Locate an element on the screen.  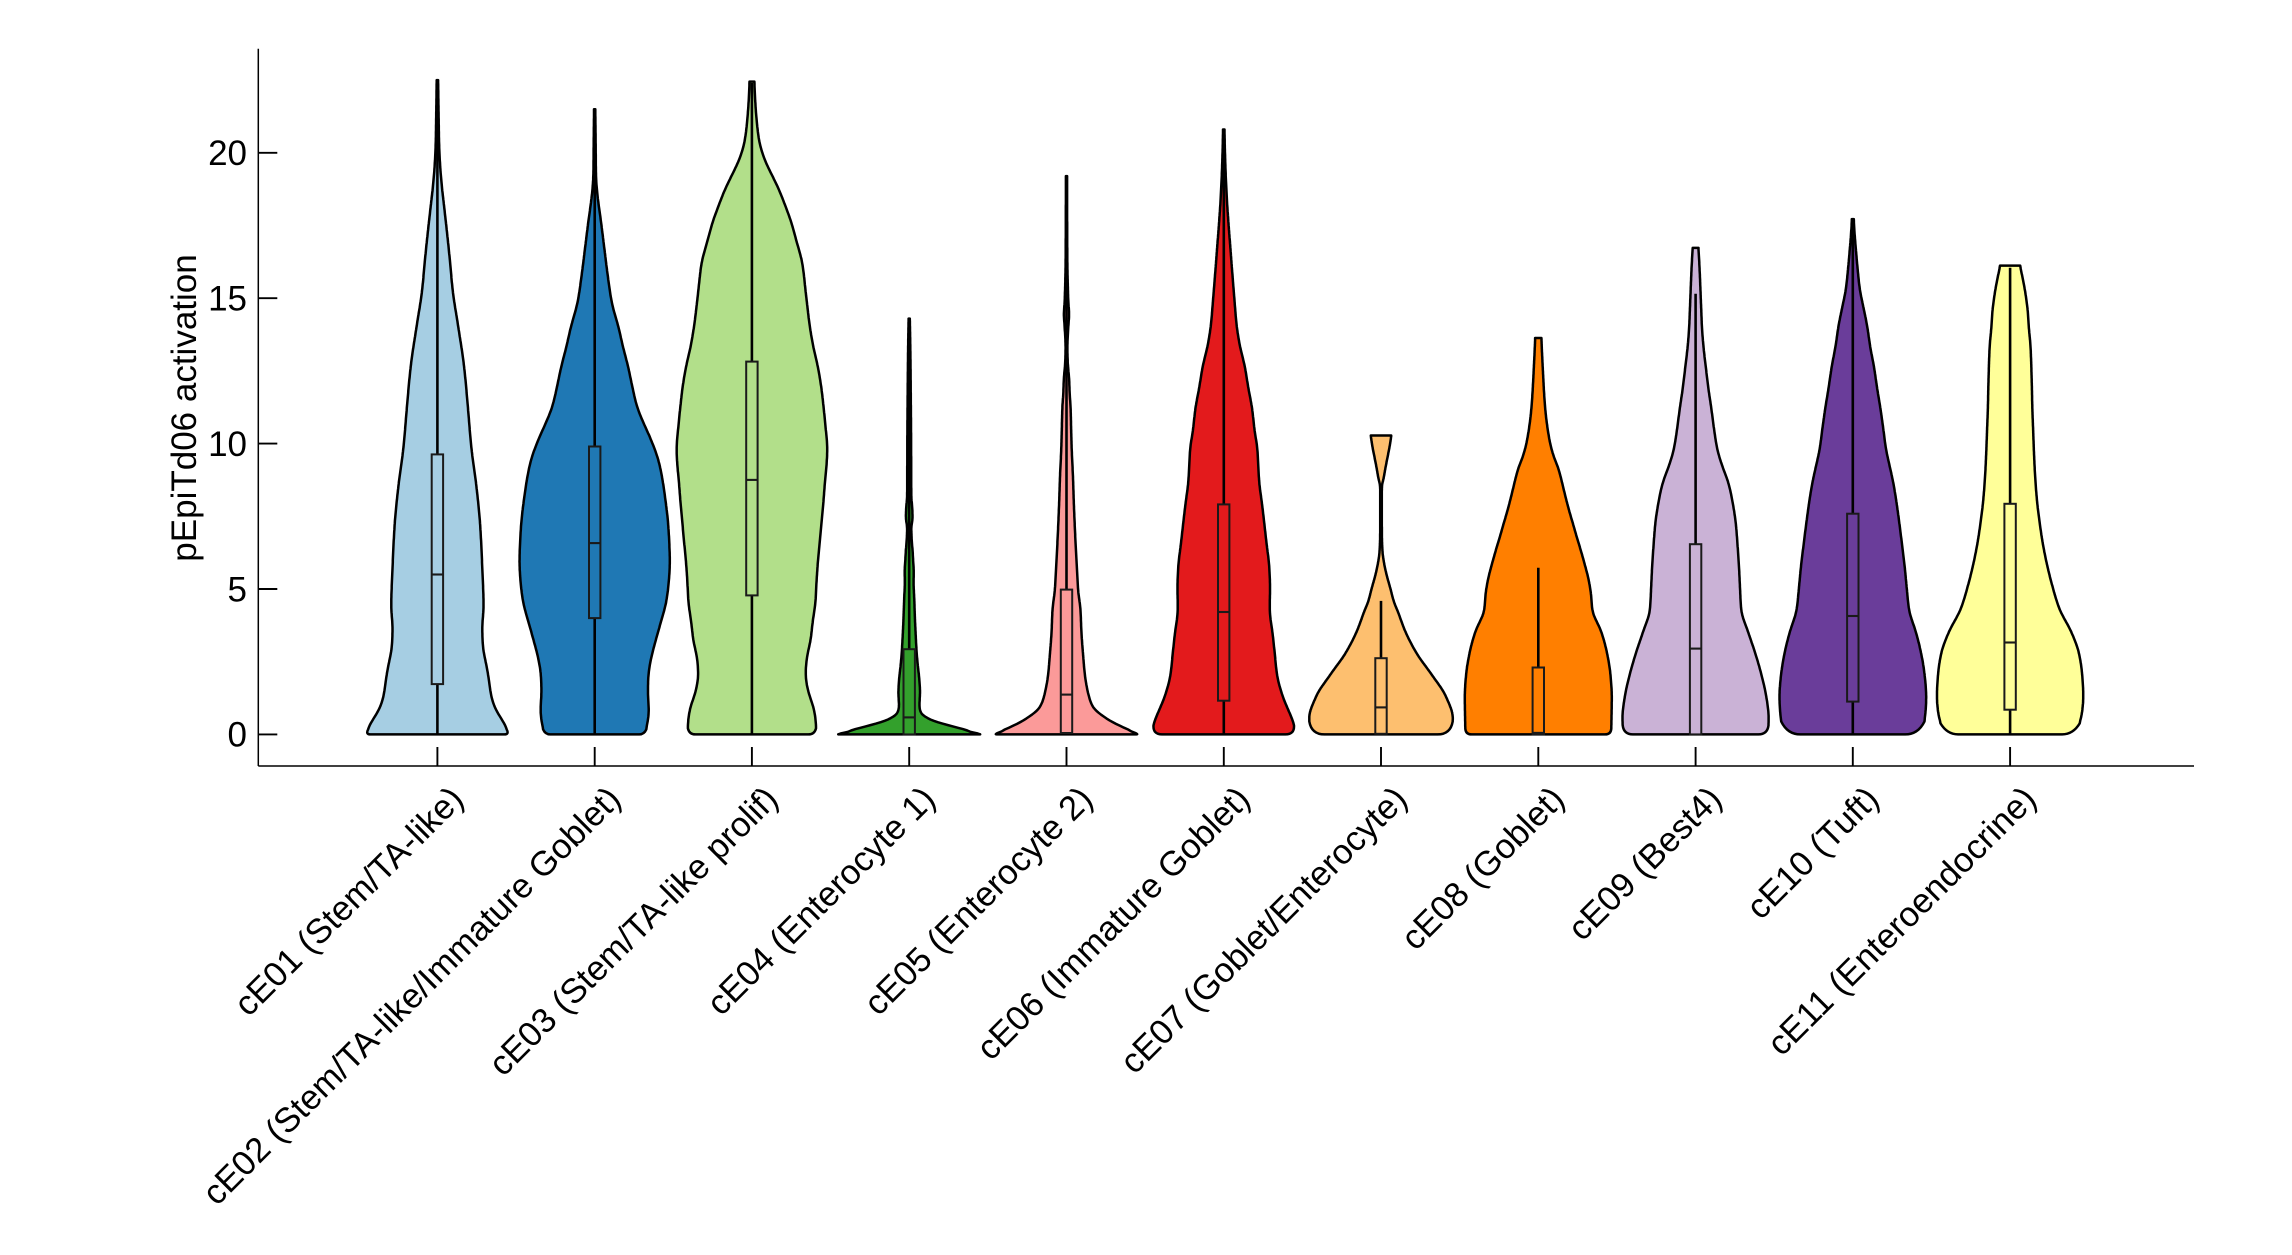
svg-text: pEpiTd06 activation is located at coordinates (184, 407).